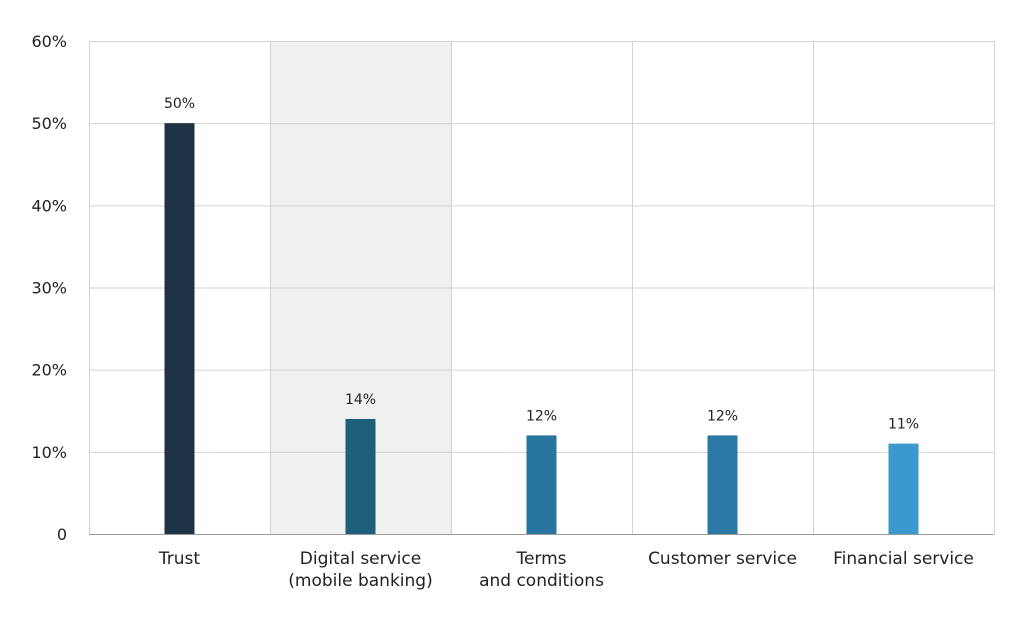 The image size is (1024, 623). Describe the element at coordinates (49, 205) in the screenshot. I see `y-tick-label: 40%` at that location.